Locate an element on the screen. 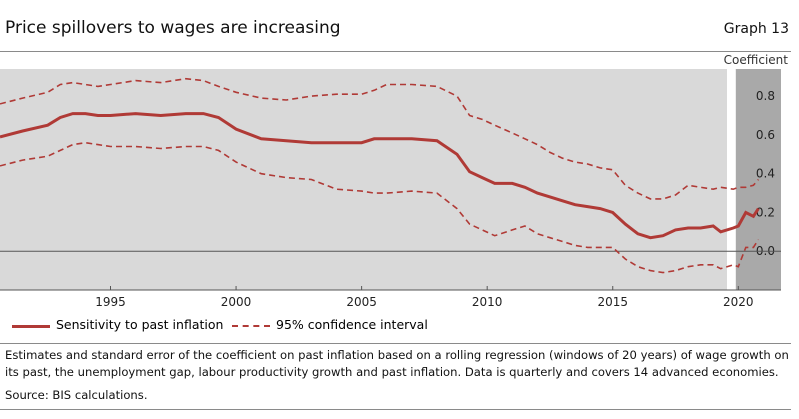 This screenshot has height=419, width=799. chart-title: Price spillovers to wages are increasing is located at coordinates (173, 28).